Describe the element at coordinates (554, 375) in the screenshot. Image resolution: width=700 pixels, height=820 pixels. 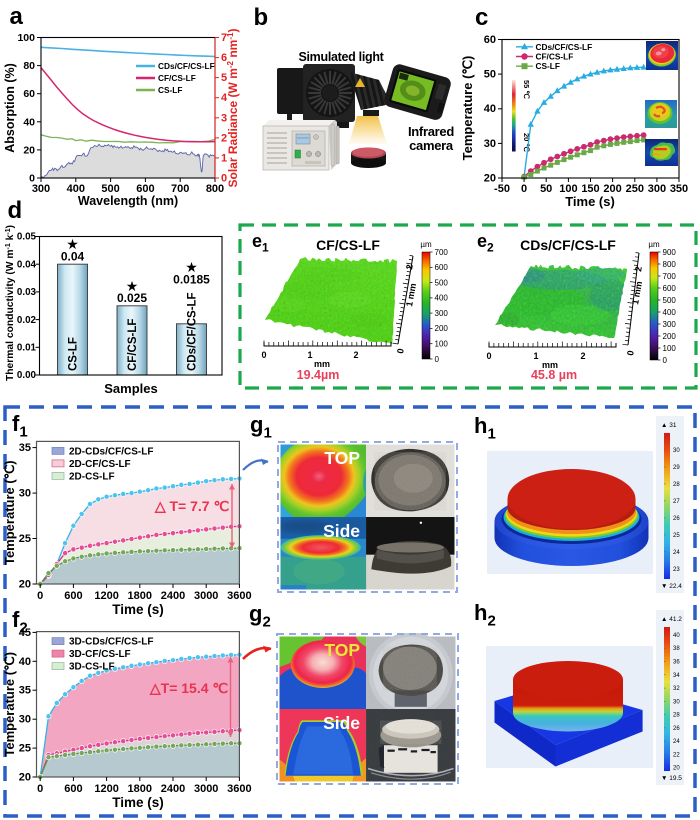
I see `svg-text: 45.8 µm` at that location.